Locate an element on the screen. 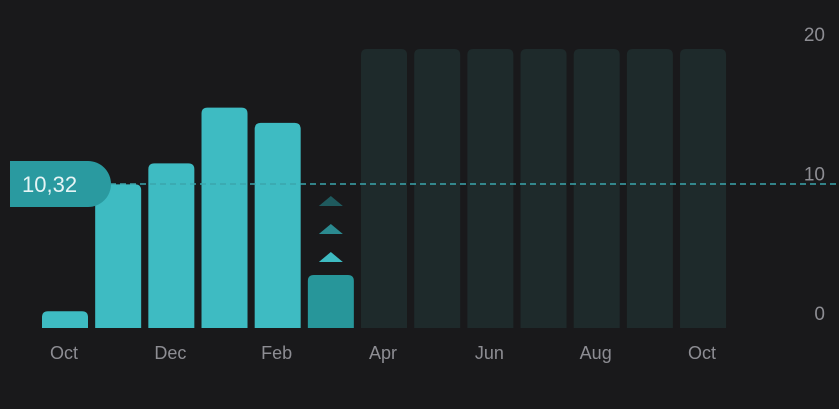  x-tick-label: Dec is located at coordinates (170, 353).